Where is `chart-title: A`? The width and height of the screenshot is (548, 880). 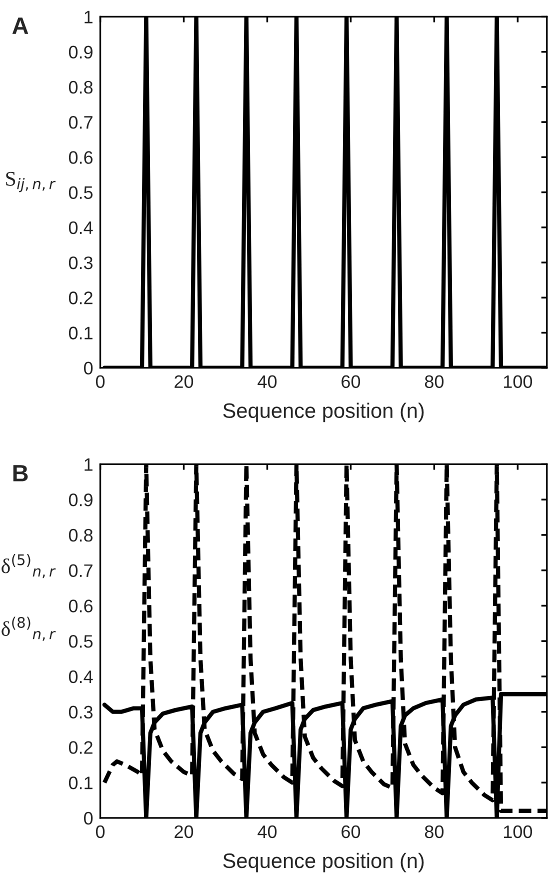 chart-title: A is located at coordinates (20, 26).